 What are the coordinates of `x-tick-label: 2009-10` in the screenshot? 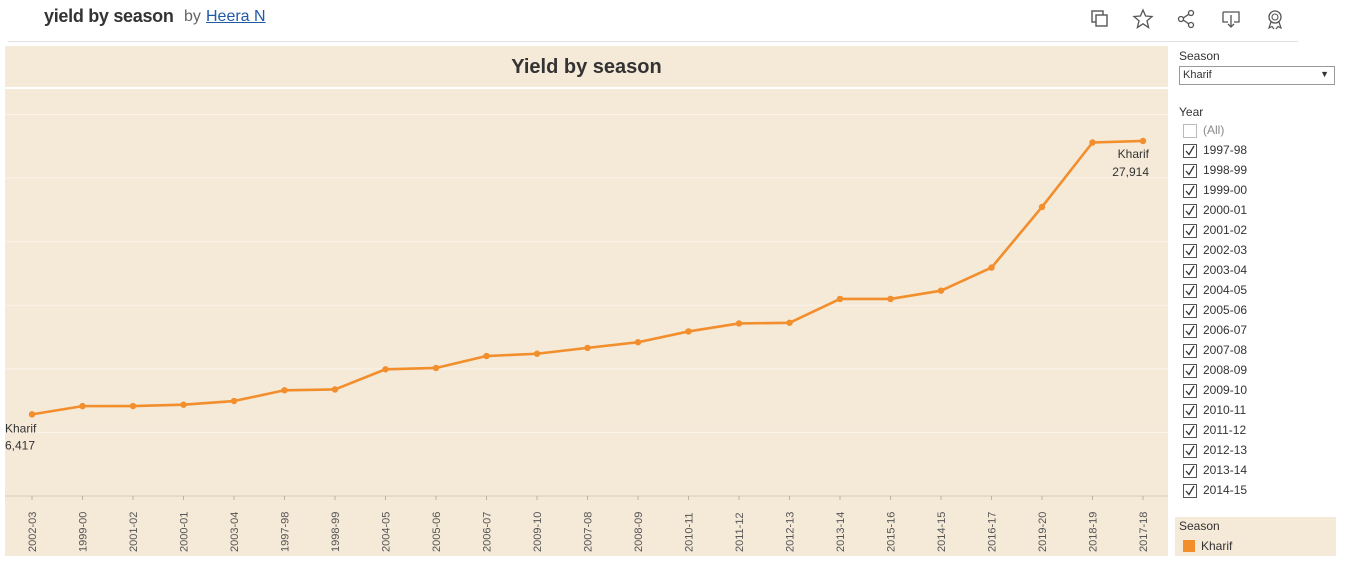 It's located at (538, 532).